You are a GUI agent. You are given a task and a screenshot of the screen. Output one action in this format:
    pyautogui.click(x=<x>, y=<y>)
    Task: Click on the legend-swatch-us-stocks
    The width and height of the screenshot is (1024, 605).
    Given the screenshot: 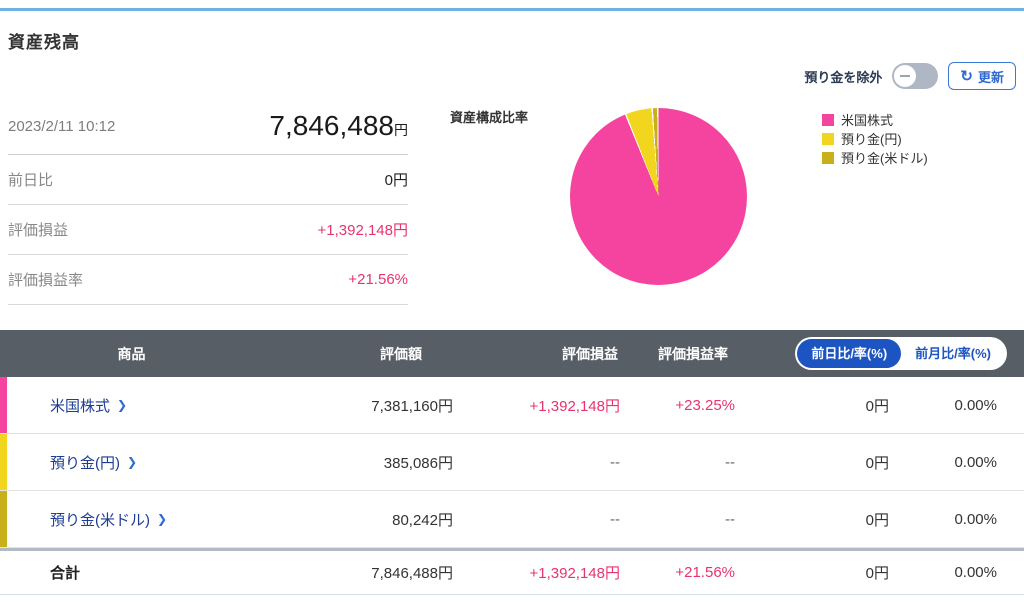 What is the action you would take?
    pyautogui.click(x=828, y=119)
    